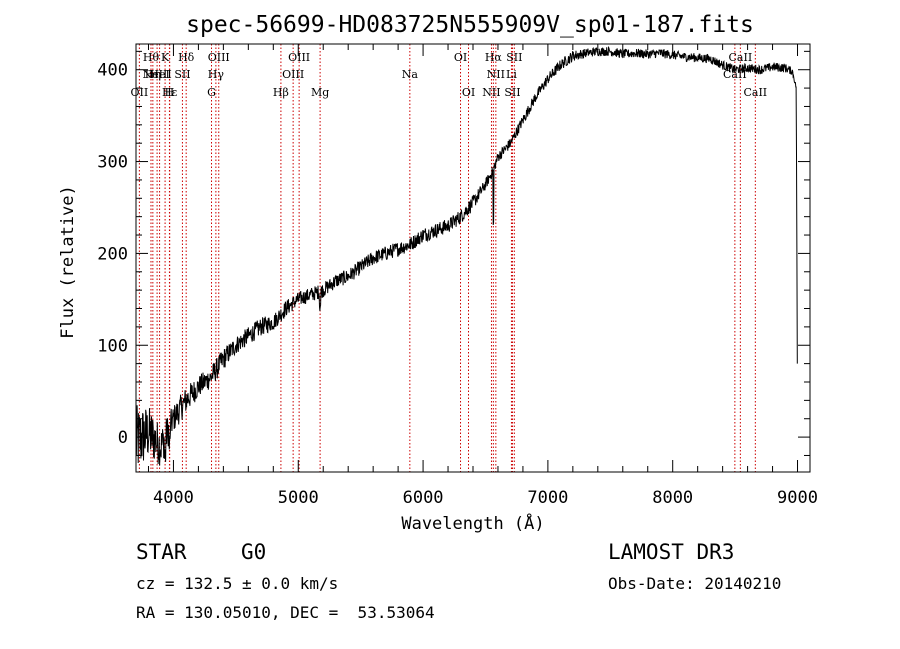 This screenshot has height=649, width=900. I want to click on spectral-line-label: OII, so click(140, 92).